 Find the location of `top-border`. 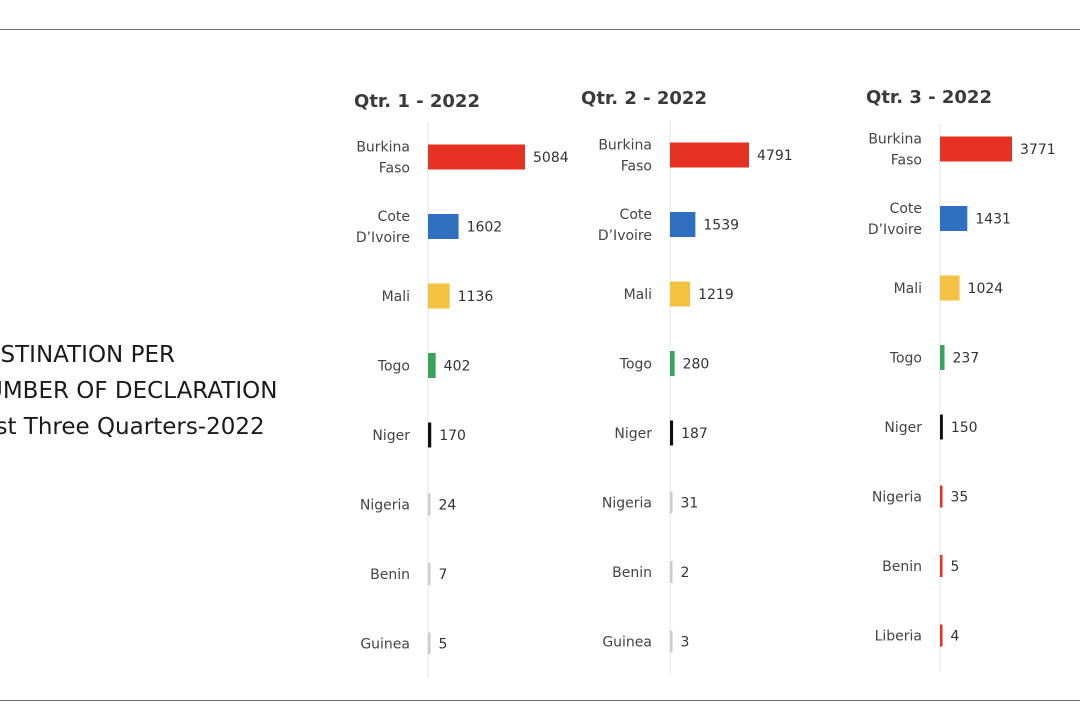

top-border is located at coordinates (540, 29).